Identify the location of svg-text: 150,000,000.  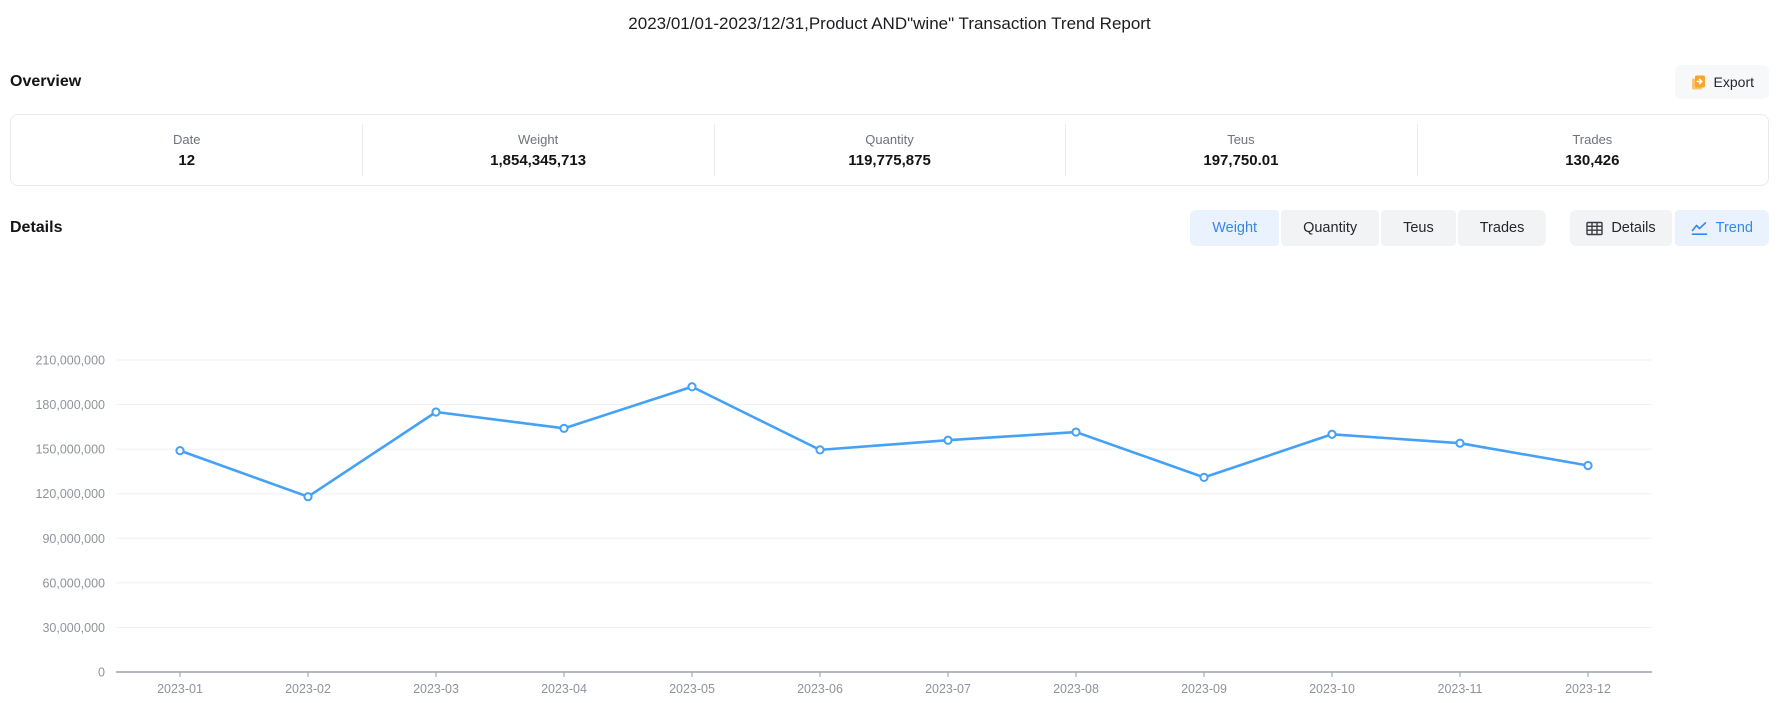
(70, 450).